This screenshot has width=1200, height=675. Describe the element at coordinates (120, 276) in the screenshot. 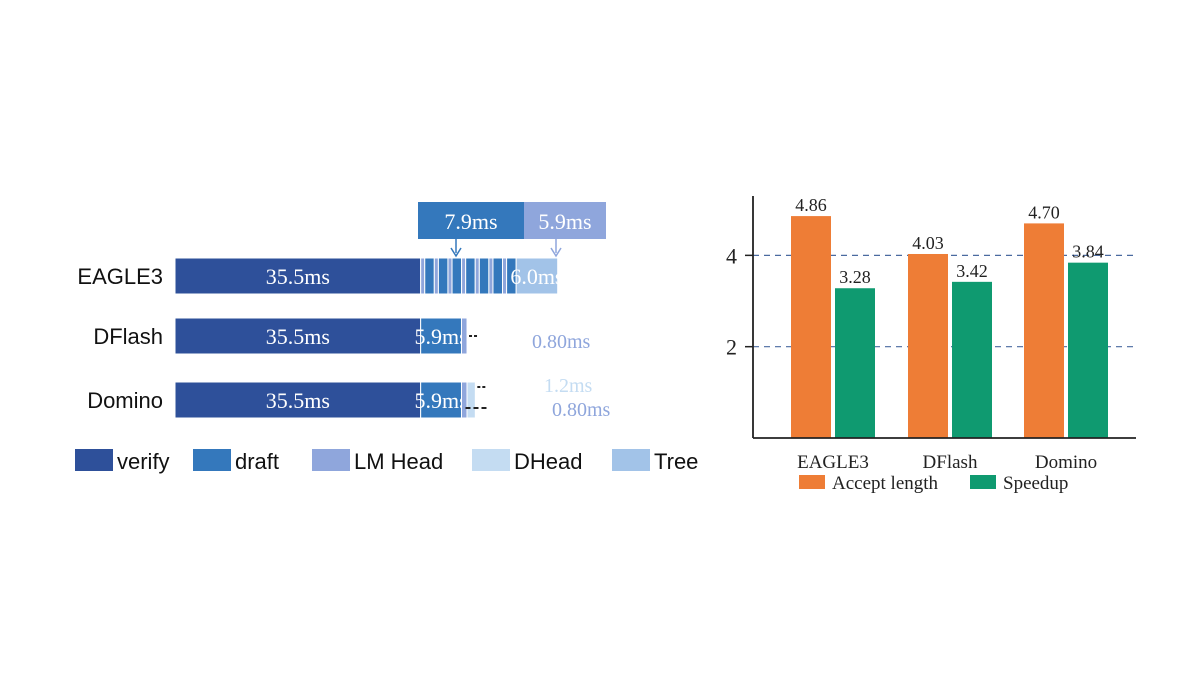

I see `row-label-eagle3: EAGLE3` at that location.